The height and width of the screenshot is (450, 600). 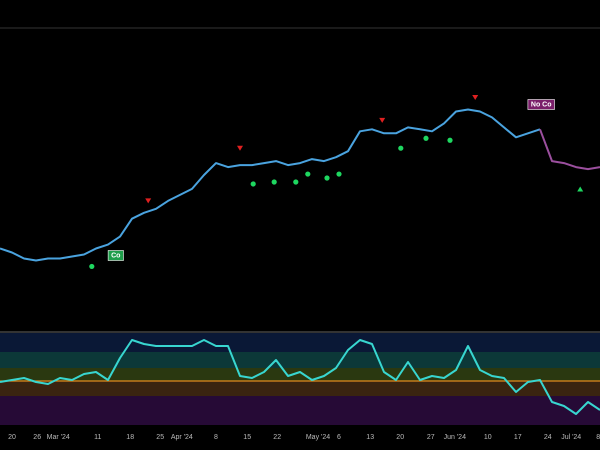 What do you see at coordinates (58, 437) in the screenshot?
I see `x-tick-label: Mar '24` at bounding box center [58, 437].